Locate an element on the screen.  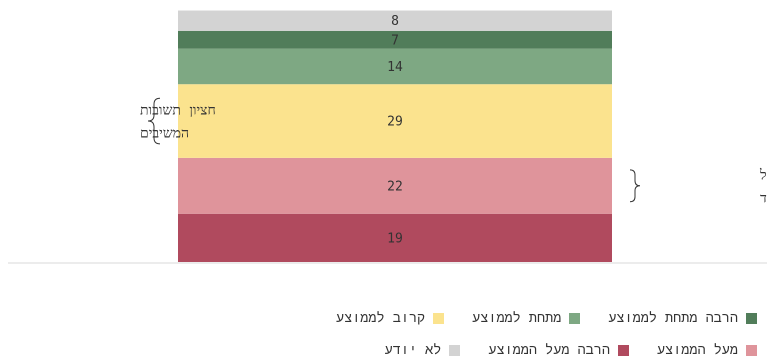
legend-item: לא יודע is located at coordinates (423, 350).